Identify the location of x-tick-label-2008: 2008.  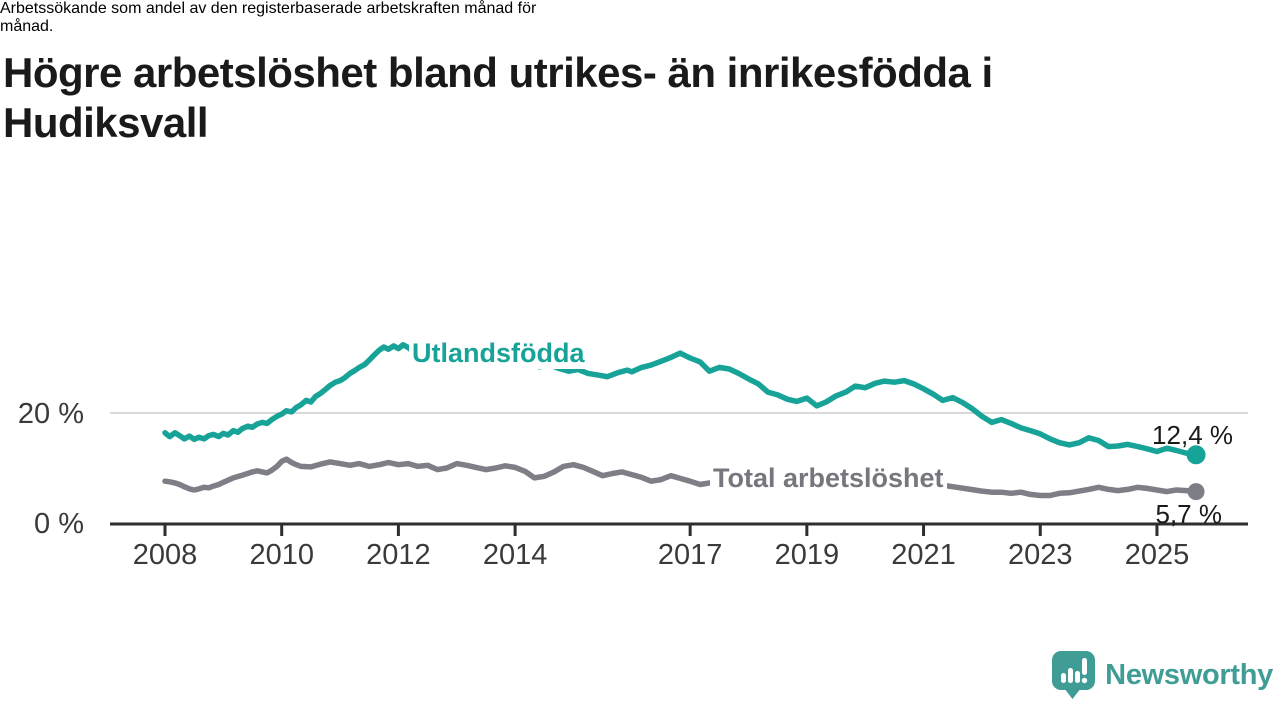
(165, 555).